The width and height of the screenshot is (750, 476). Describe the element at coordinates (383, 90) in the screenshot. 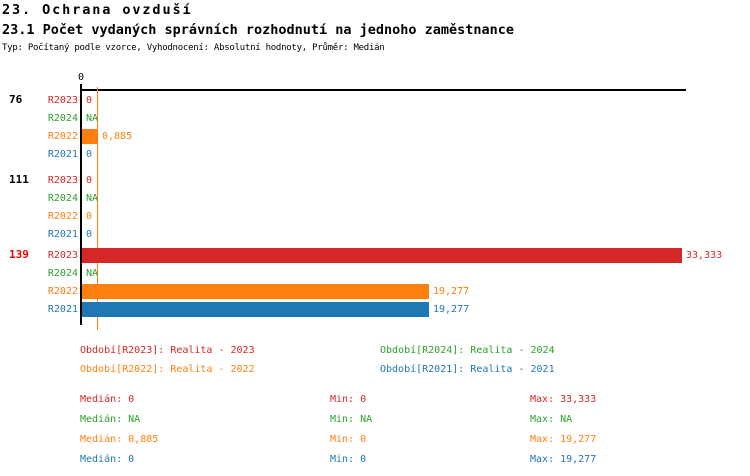

I see `x-axis-line` at that location.